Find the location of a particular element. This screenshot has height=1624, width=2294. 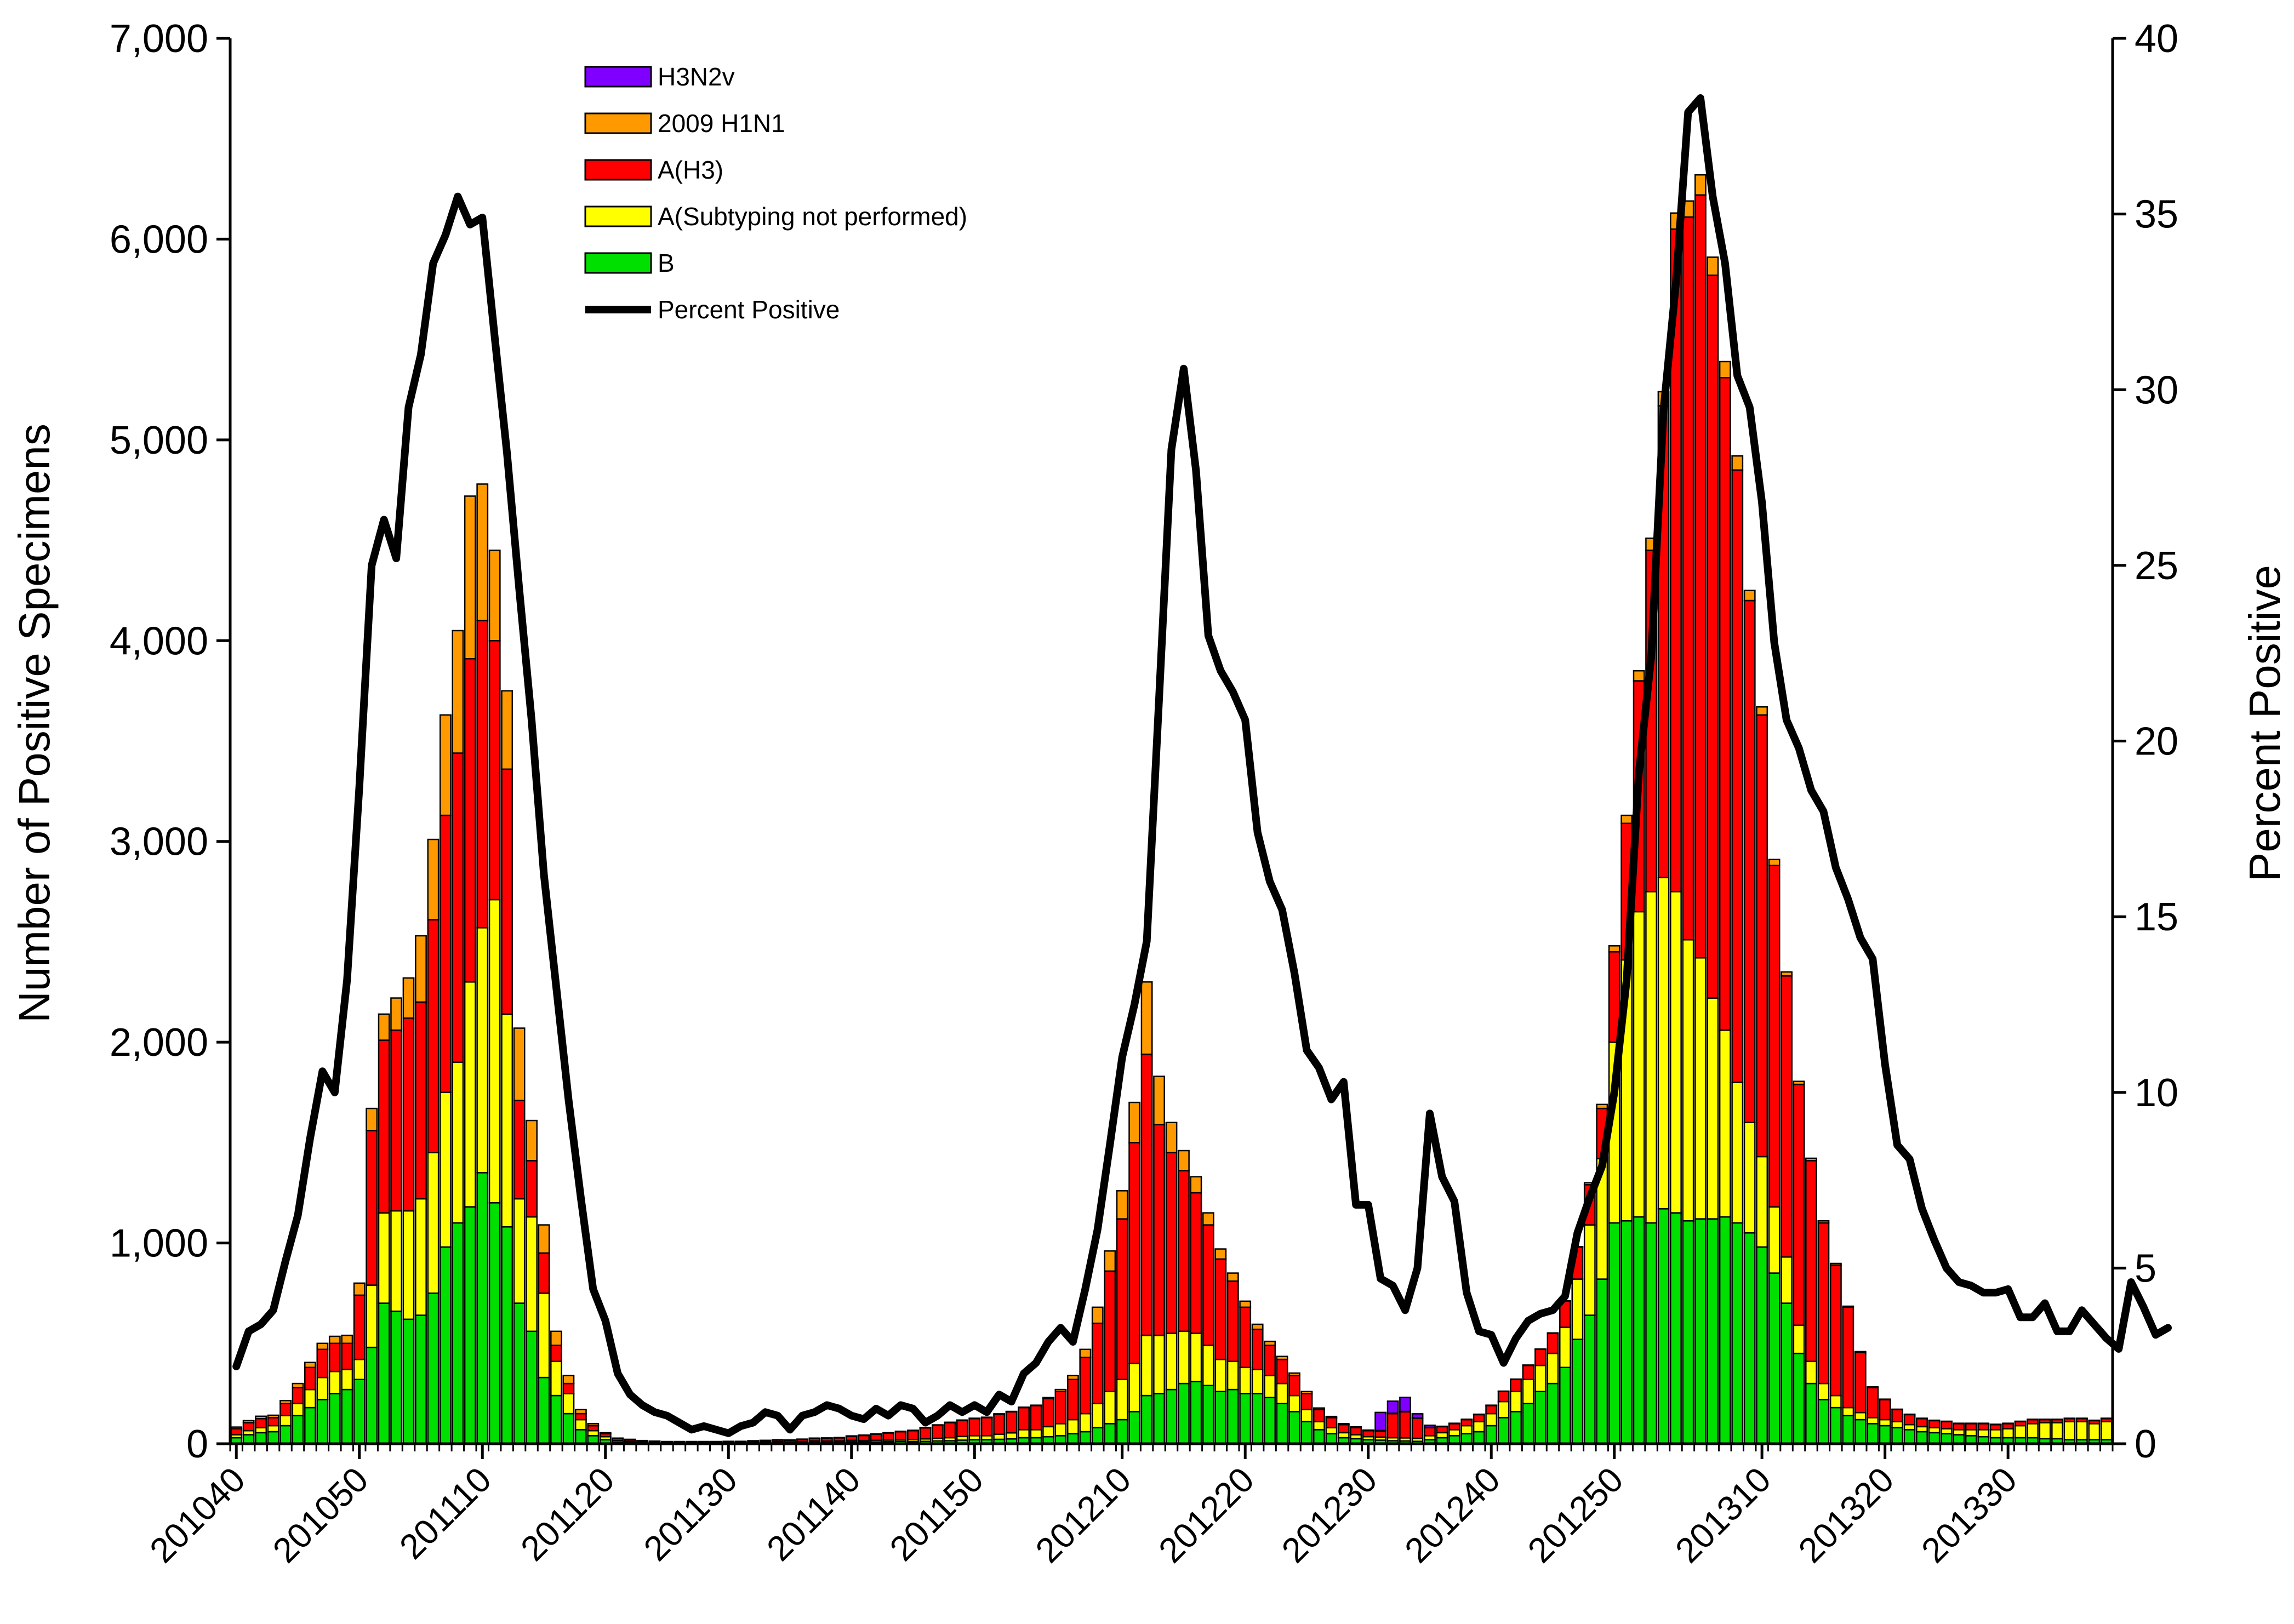

legend-label-b: B is located at coordinates (666, 263).